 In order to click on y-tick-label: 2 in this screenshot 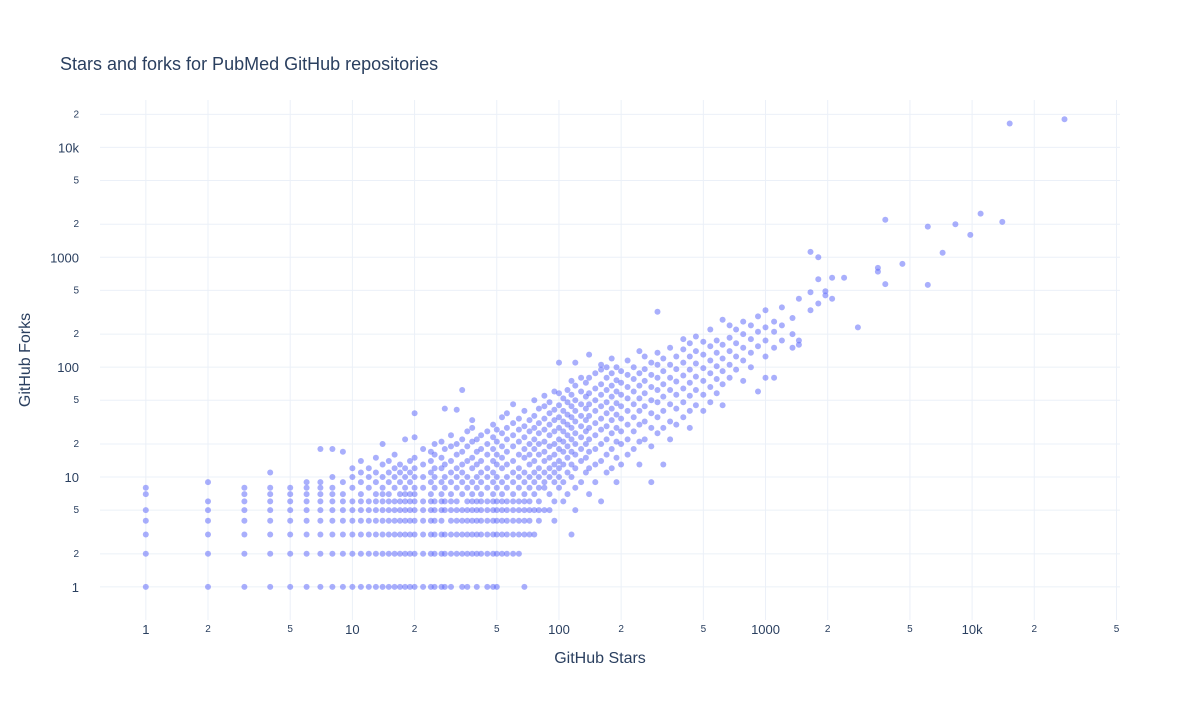, I will do `click(76, 224)`.